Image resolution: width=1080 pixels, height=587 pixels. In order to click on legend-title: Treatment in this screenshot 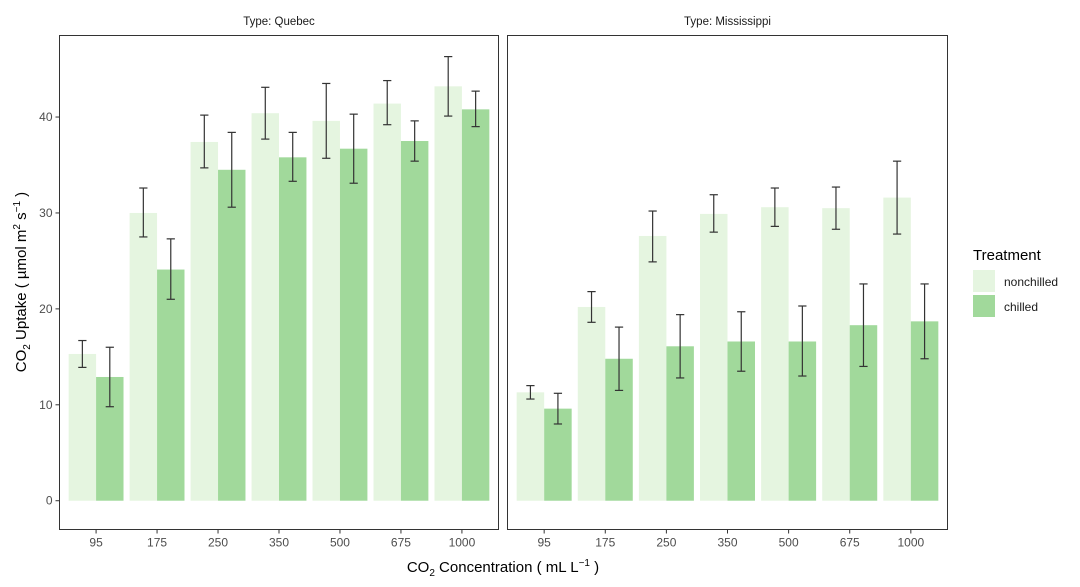, I will do `click(1007, 255)`.